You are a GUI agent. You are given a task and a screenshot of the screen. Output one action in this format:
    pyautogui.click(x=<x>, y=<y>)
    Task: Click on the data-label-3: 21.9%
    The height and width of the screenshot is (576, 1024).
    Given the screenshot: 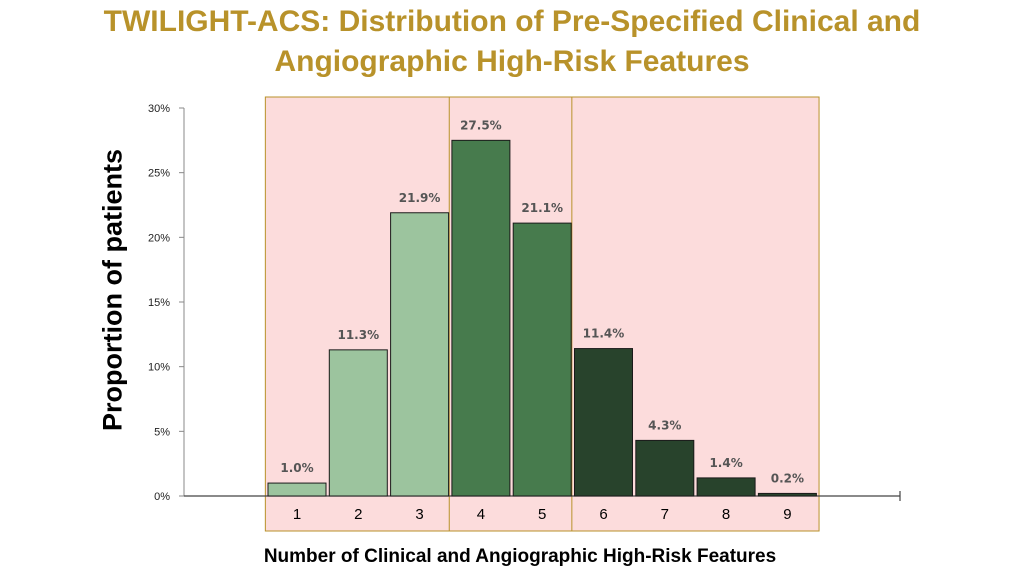 What is the action you would take?
    pyautogui.click(x=420, y=198)
    